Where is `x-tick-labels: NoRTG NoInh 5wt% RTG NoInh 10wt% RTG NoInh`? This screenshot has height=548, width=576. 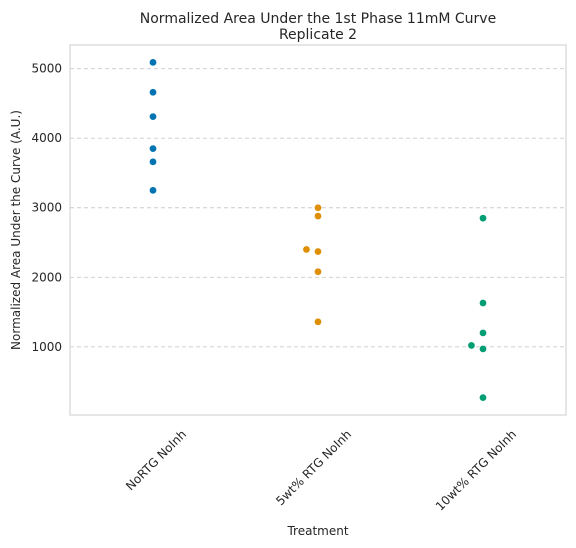
x-tick-labels: NoRTG NoInh 5wt% RTG NoInh 10wt% RTG NoInh is located at coordinates (321, 470).